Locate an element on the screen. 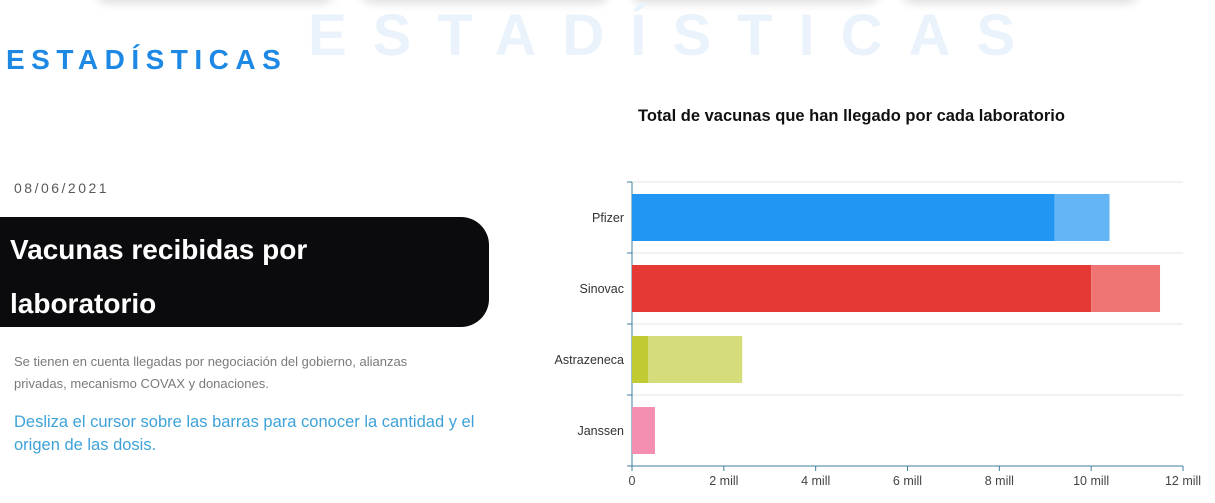 This screenshot has height=503, width=1215. y-tick-label: Pfizer is located at coordinates (608, 218).